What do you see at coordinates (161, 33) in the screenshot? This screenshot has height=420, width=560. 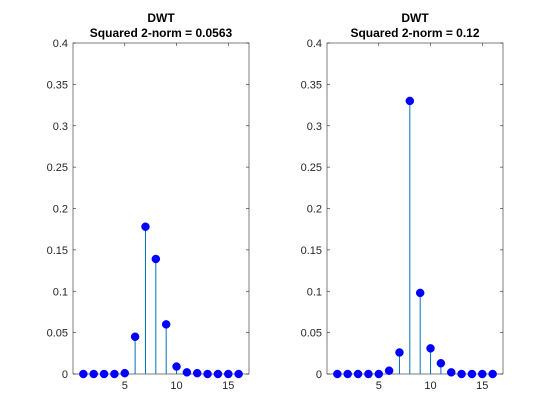 I see `chart-subtitle: Squared 2-norm = 0.0563` at bounding box center [161, 33].